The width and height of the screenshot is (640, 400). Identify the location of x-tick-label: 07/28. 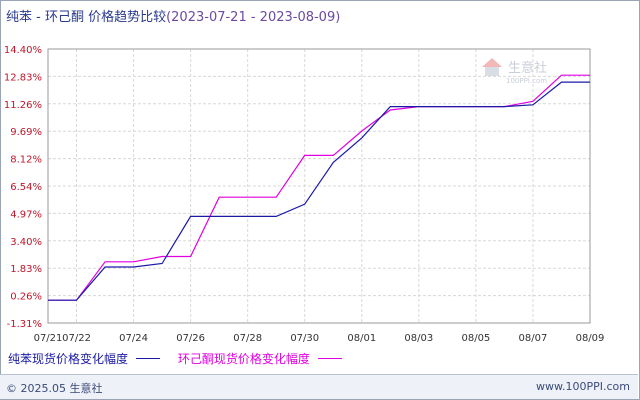
(247, 338).